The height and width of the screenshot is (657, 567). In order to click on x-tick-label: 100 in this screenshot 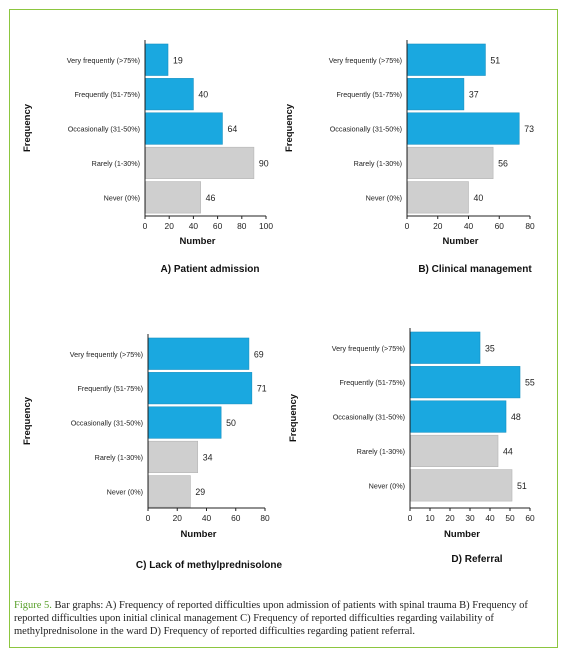, I will do `click(266, 226)`.